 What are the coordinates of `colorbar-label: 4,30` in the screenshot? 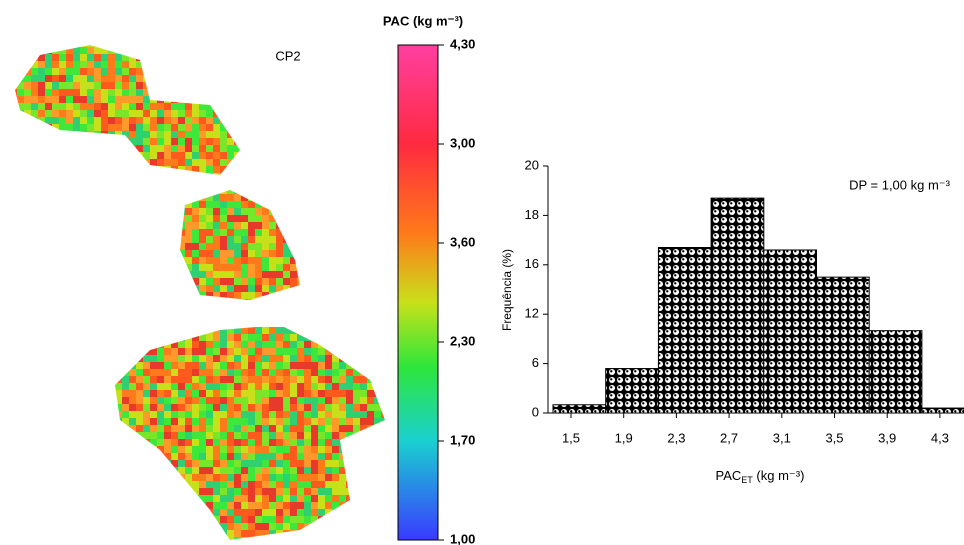 It's located at (462, 43).